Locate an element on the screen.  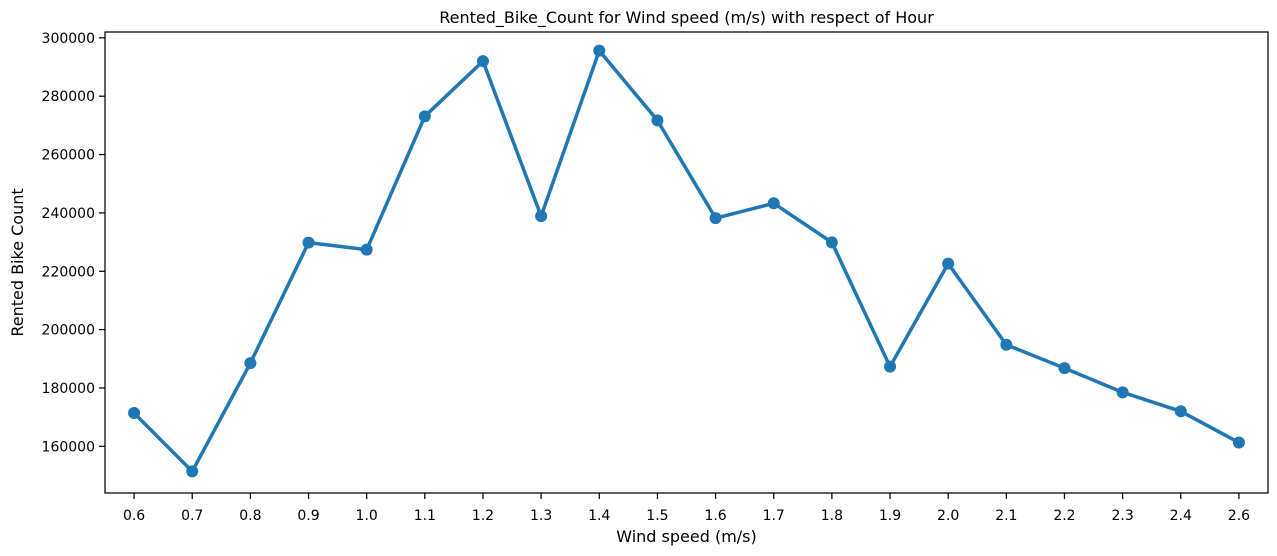
x-tick-label: 2.2 is located at coordinates (1064, 516).